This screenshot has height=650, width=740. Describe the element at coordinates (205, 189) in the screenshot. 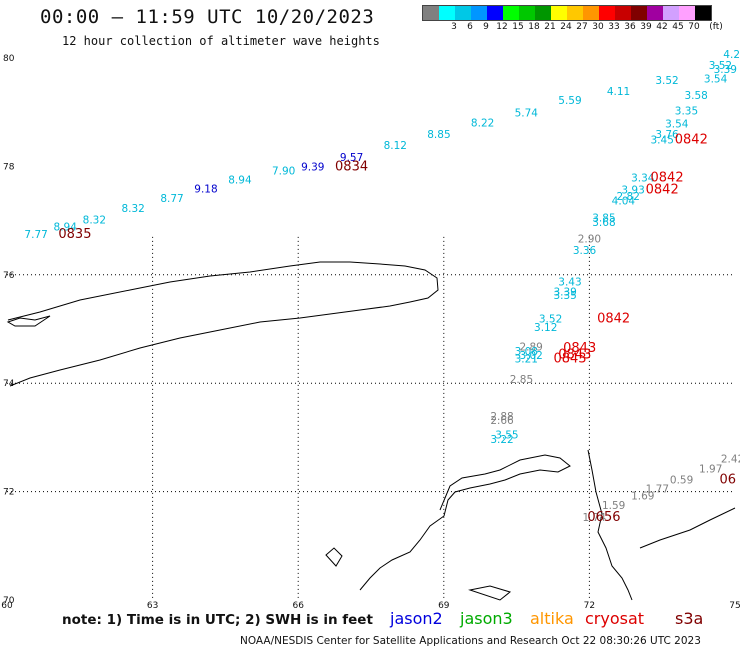

I see `wave-height-value: 9.18` at that location.